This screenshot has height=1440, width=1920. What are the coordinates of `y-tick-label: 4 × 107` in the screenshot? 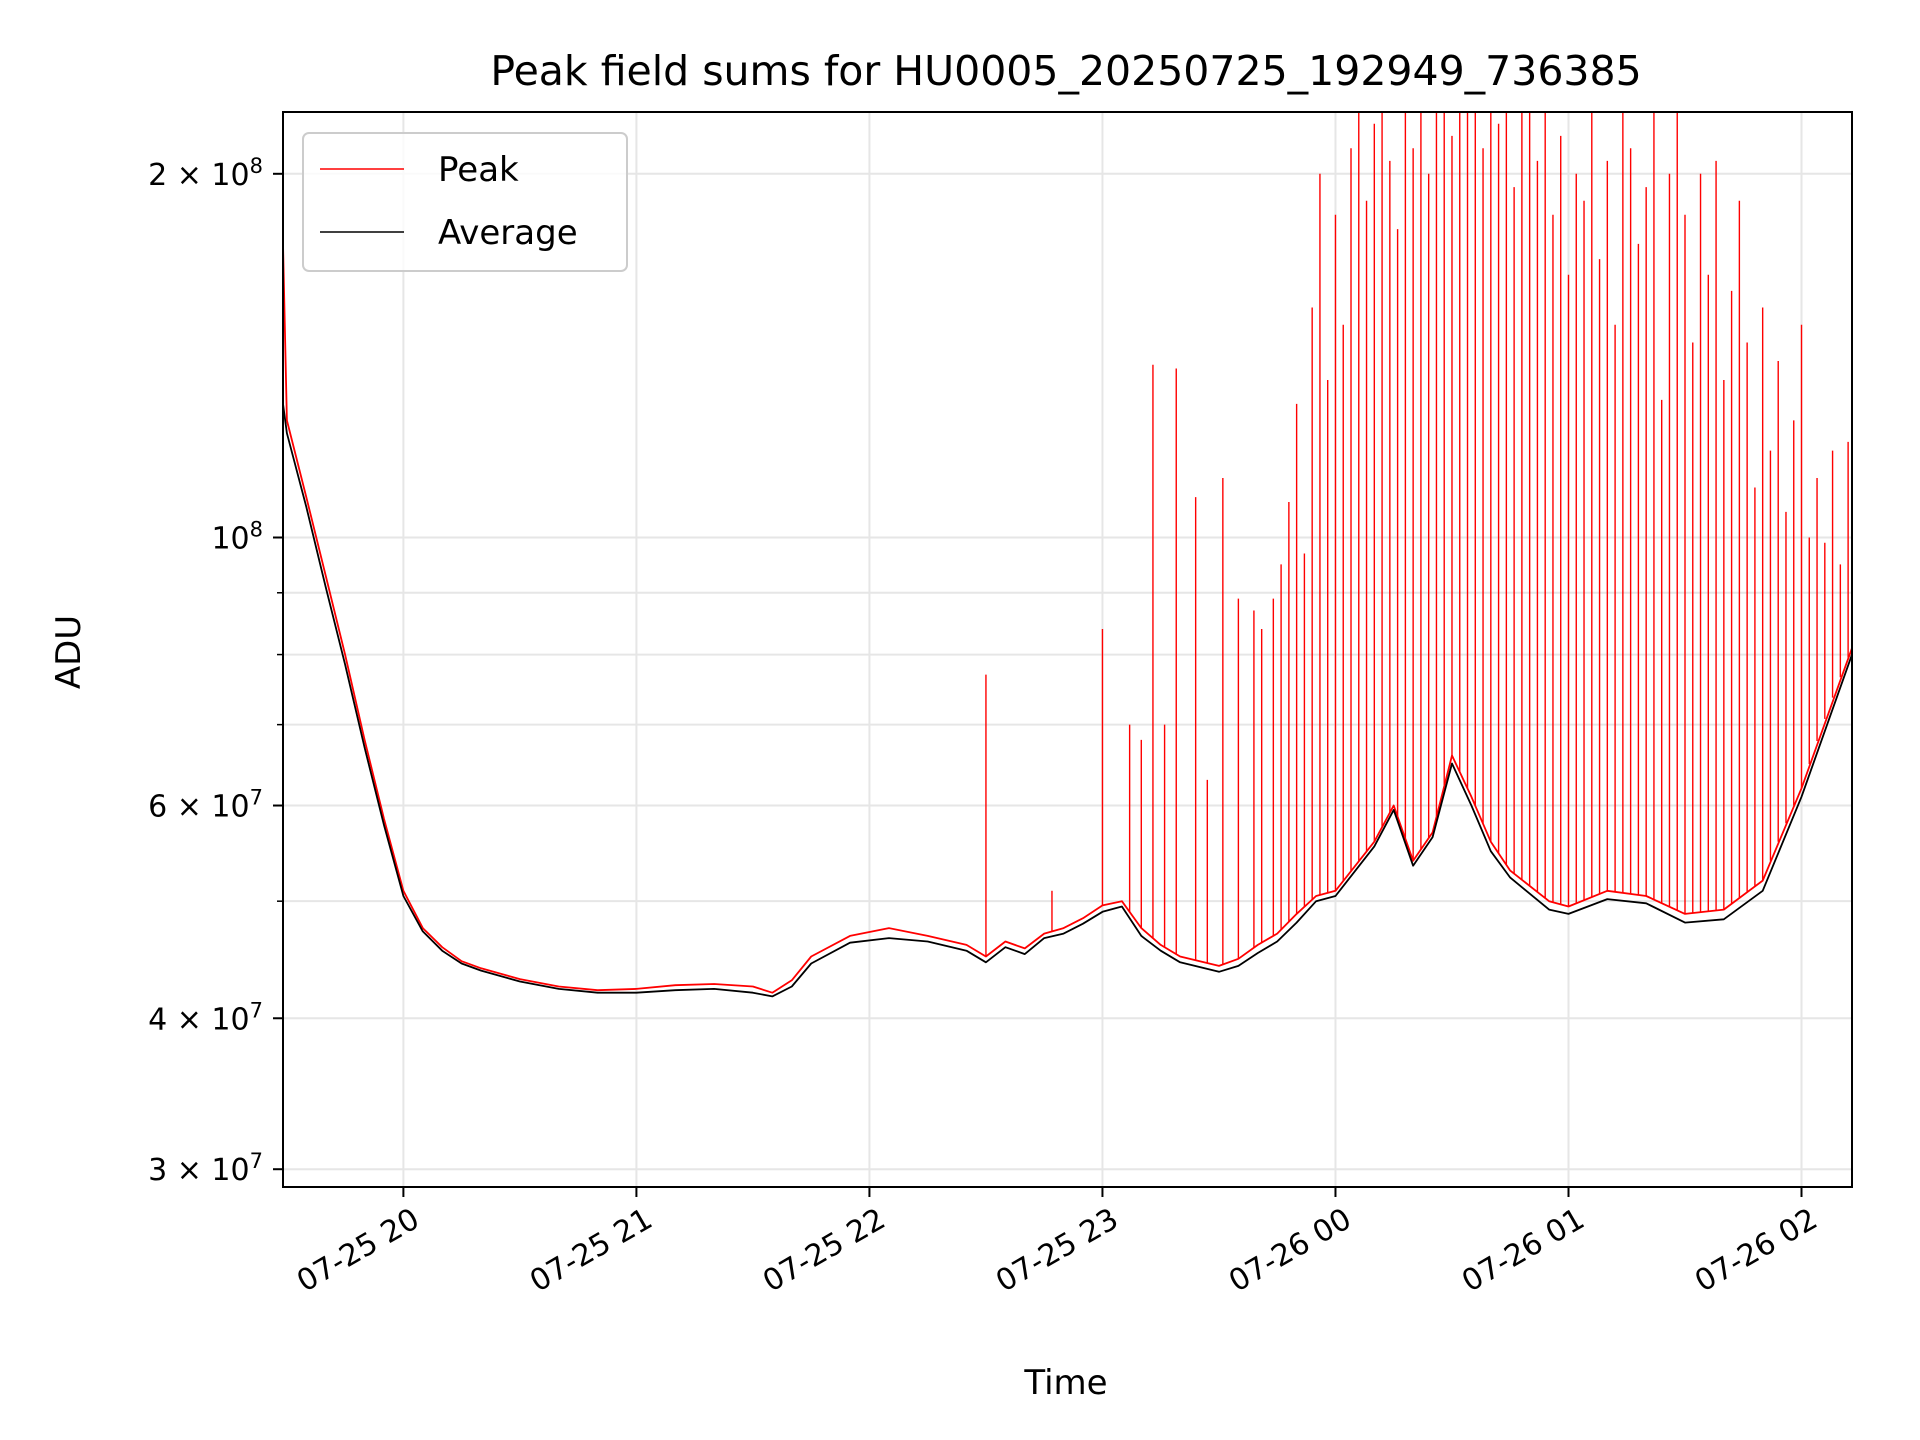 It's located at (205, 1017).